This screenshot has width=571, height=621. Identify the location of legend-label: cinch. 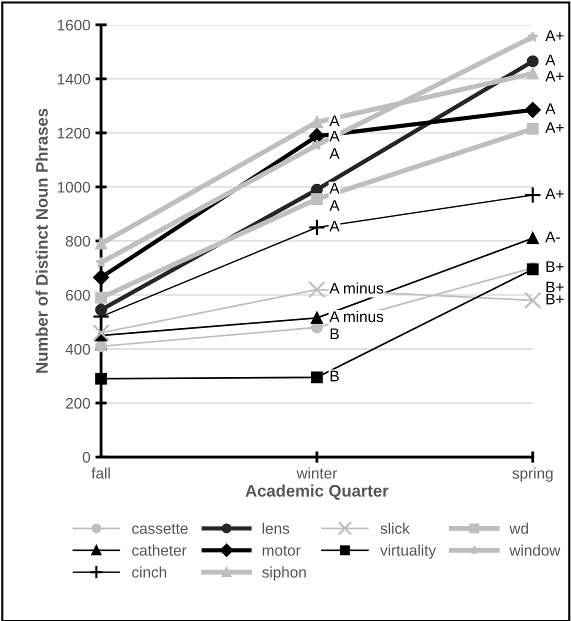
(149, 572).